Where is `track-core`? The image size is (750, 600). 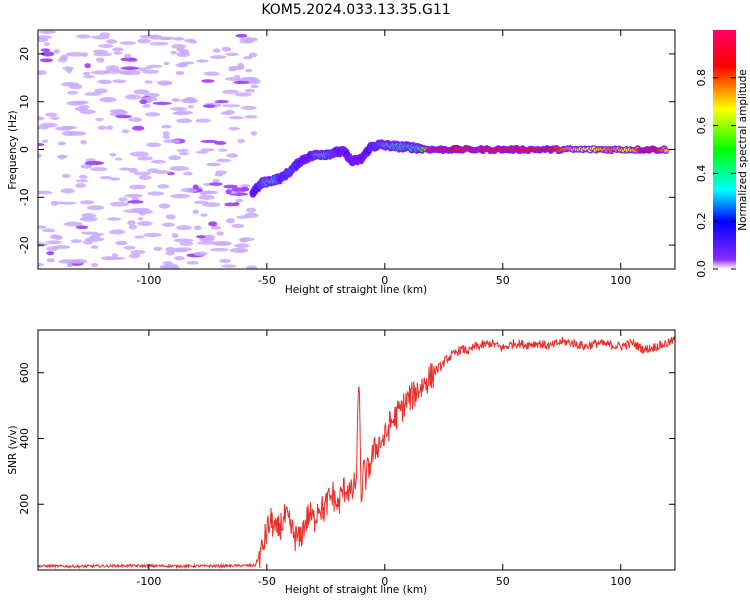 track-core is located at coordinates (666, 150).